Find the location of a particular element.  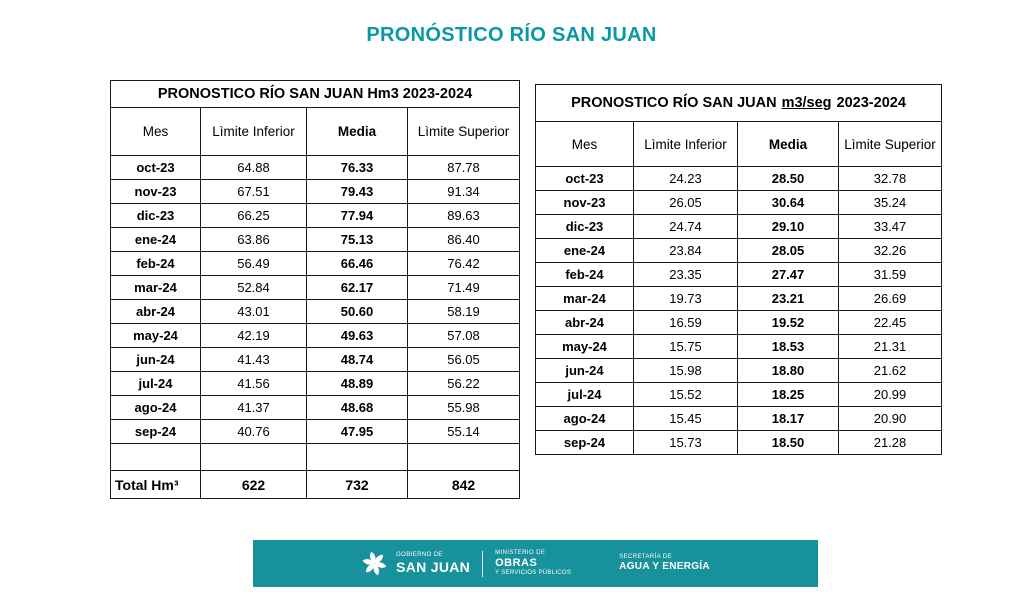

value-cell: 42.19 is located at coordinates (253, 335).